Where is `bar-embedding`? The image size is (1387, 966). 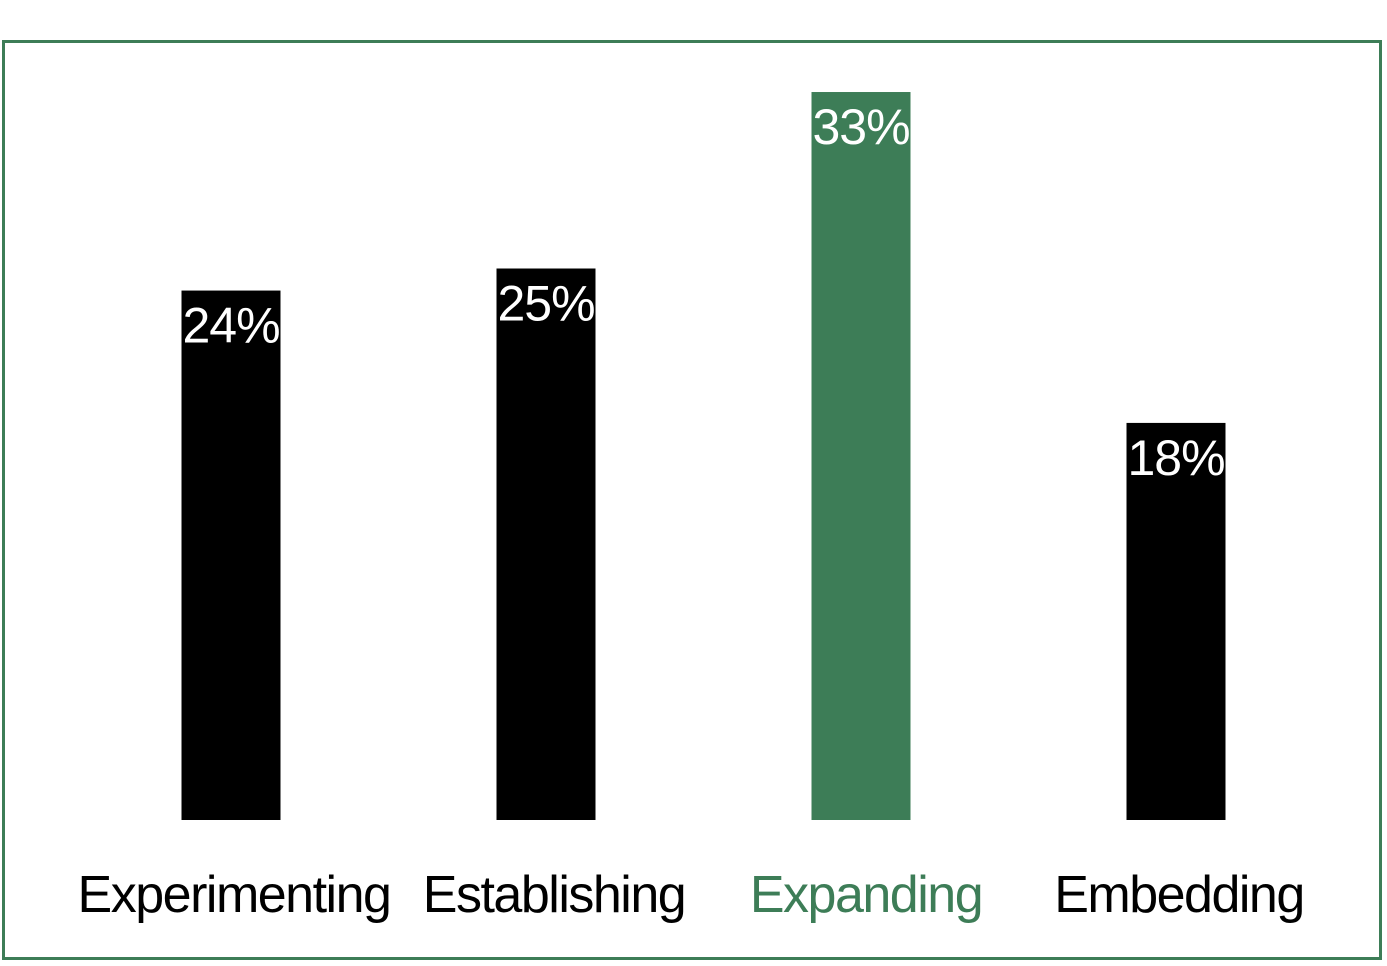
bar-embedding is located at coordinates (1176, 621).